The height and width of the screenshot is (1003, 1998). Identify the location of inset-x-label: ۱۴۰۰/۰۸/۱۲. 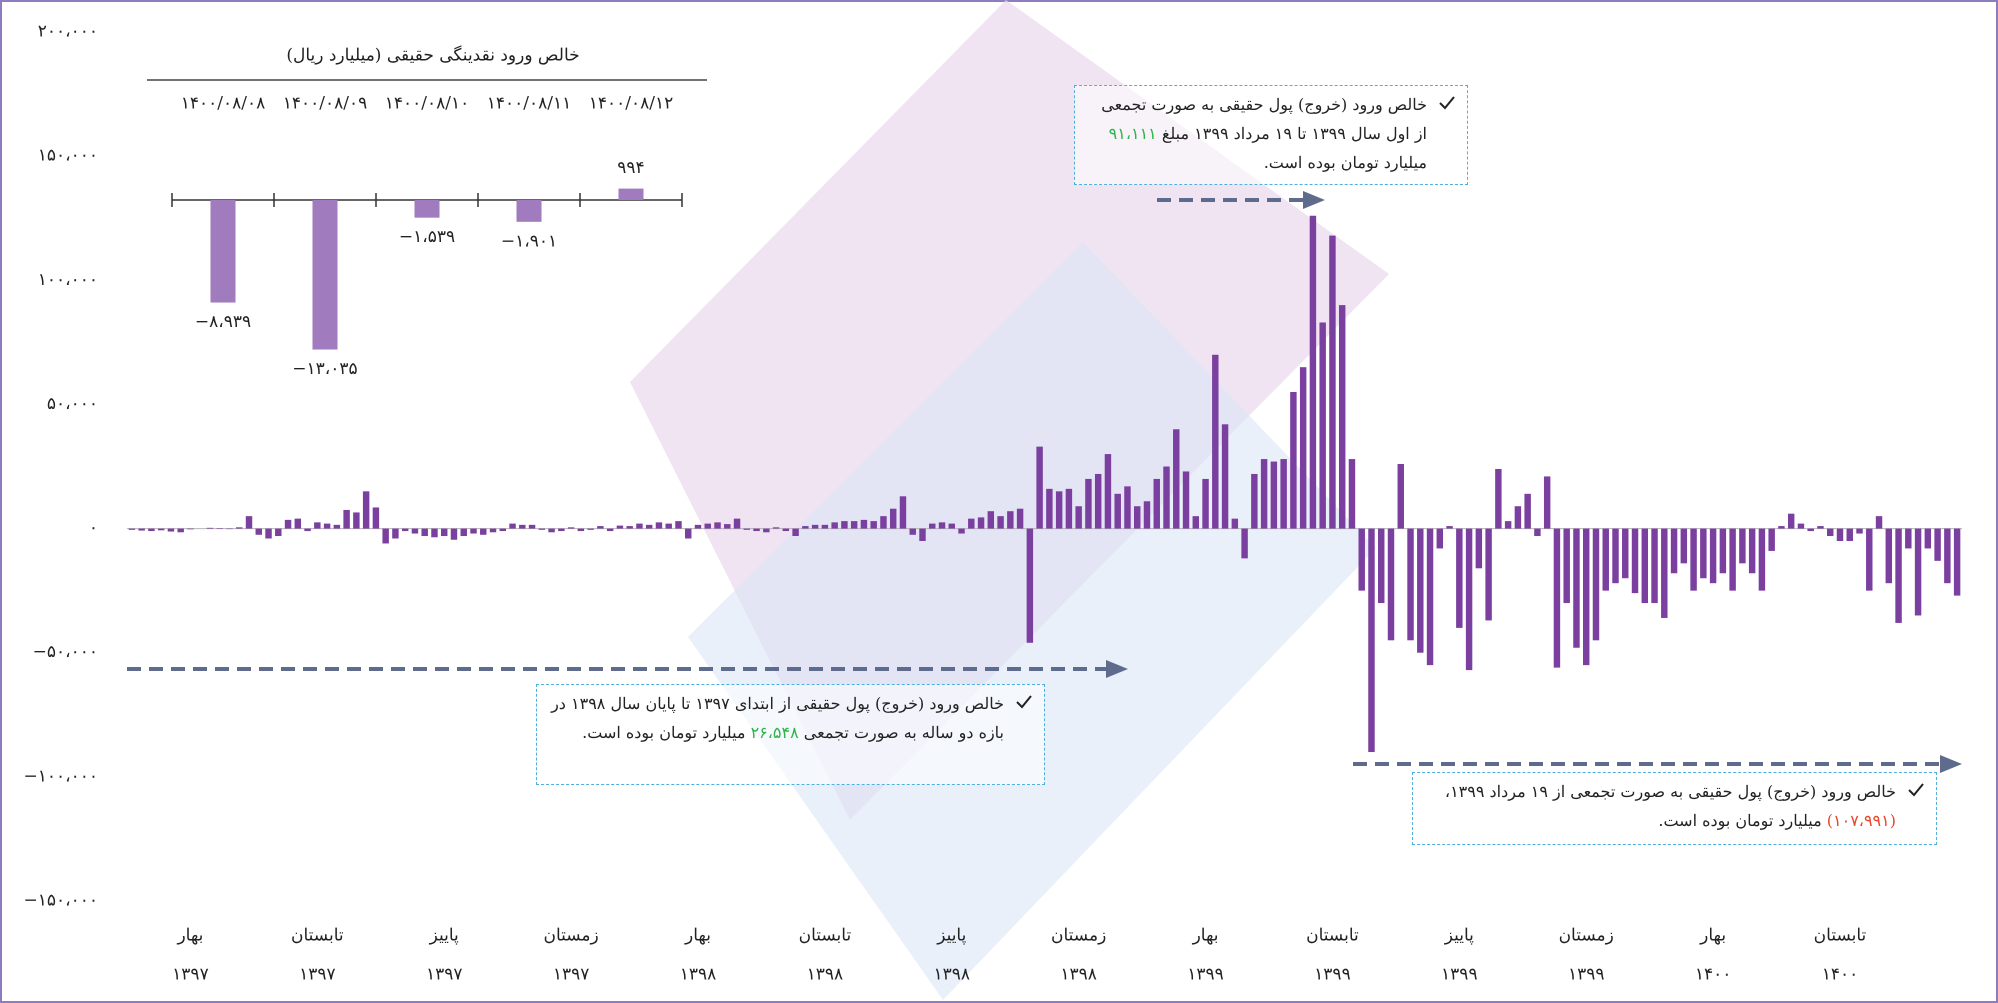
(631, 104).